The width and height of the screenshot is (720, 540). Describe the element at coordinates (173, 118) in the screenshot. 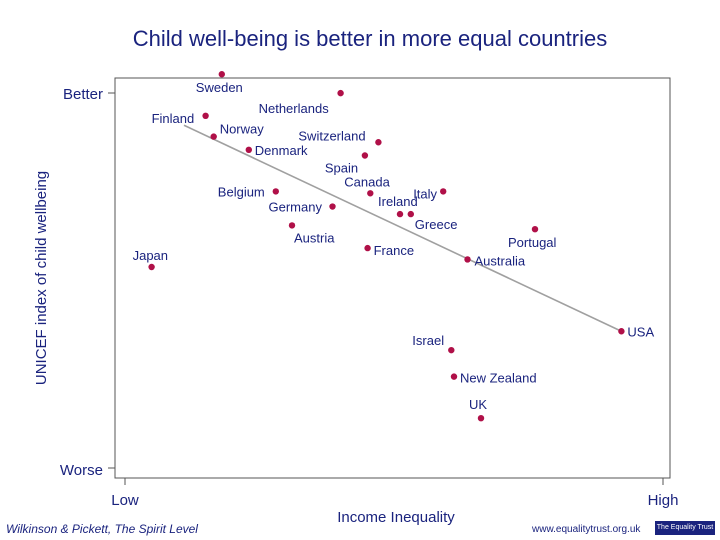

I see `point-label-finland: Finland` at that location.